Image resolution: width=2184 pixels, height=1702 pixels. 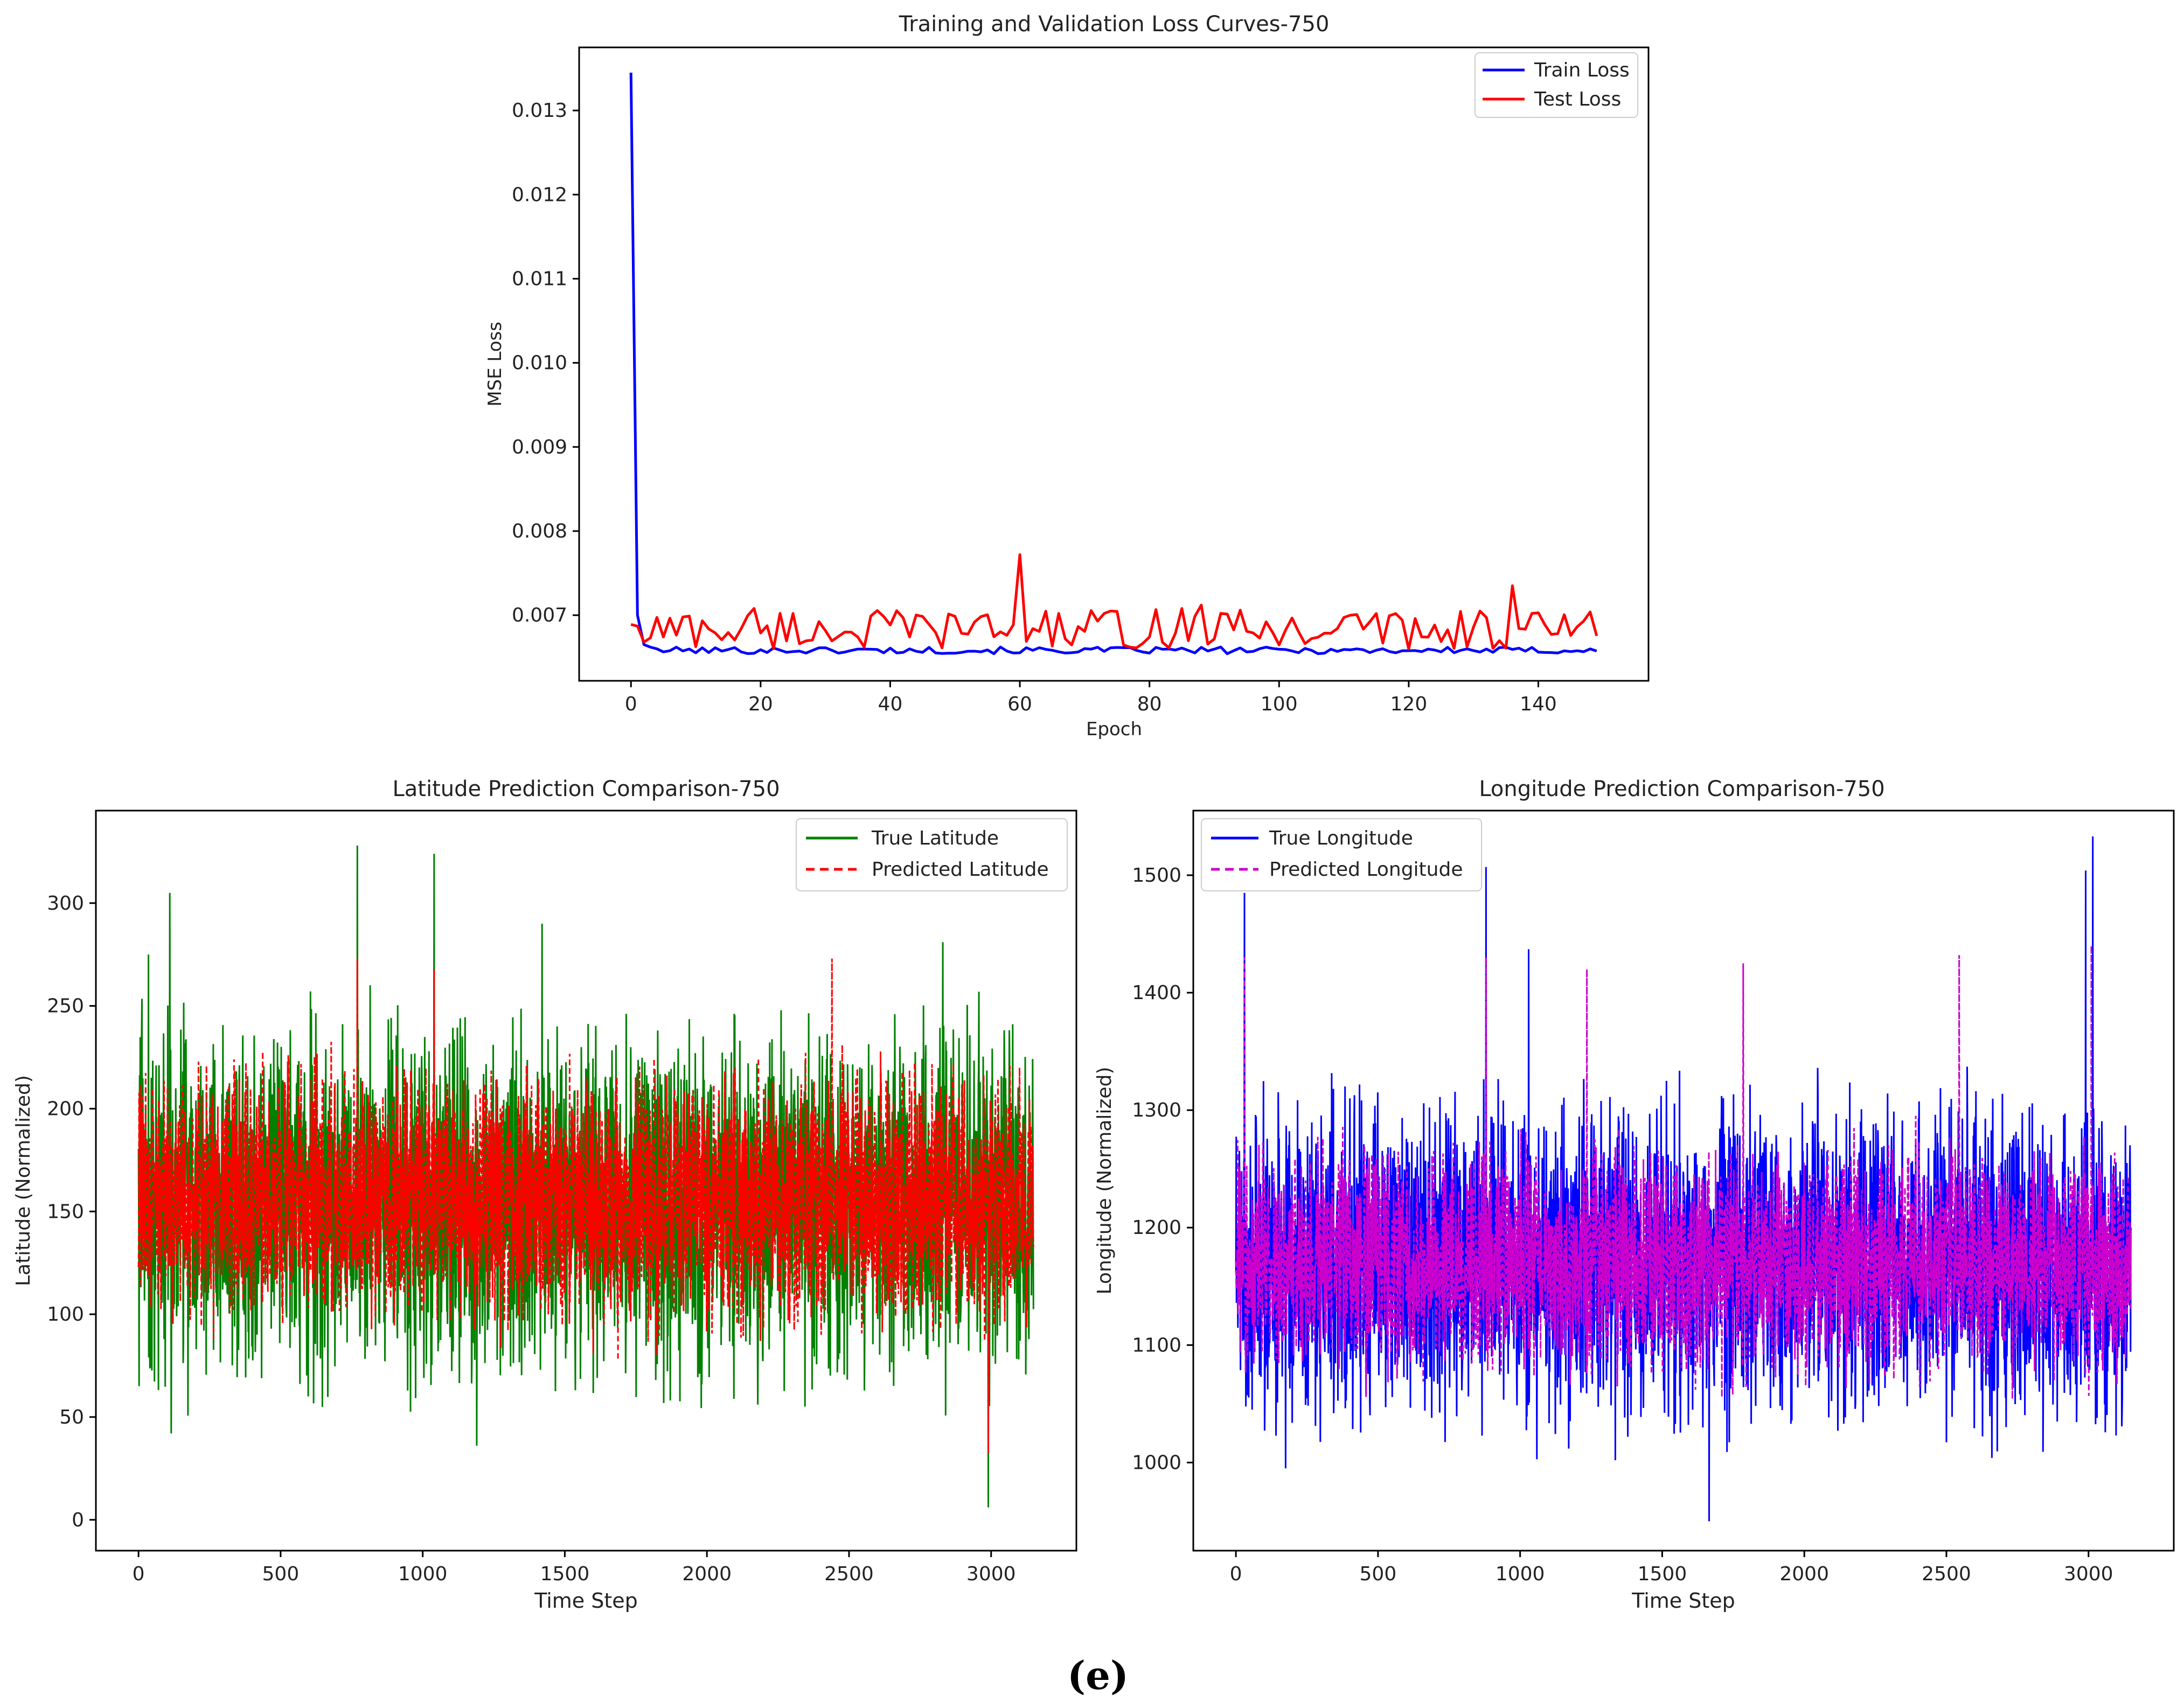 What do you see at coordinates (1538, 704) in the screenshot?
I see `x-tick-label: 140` at bounding box center [1538, 704].